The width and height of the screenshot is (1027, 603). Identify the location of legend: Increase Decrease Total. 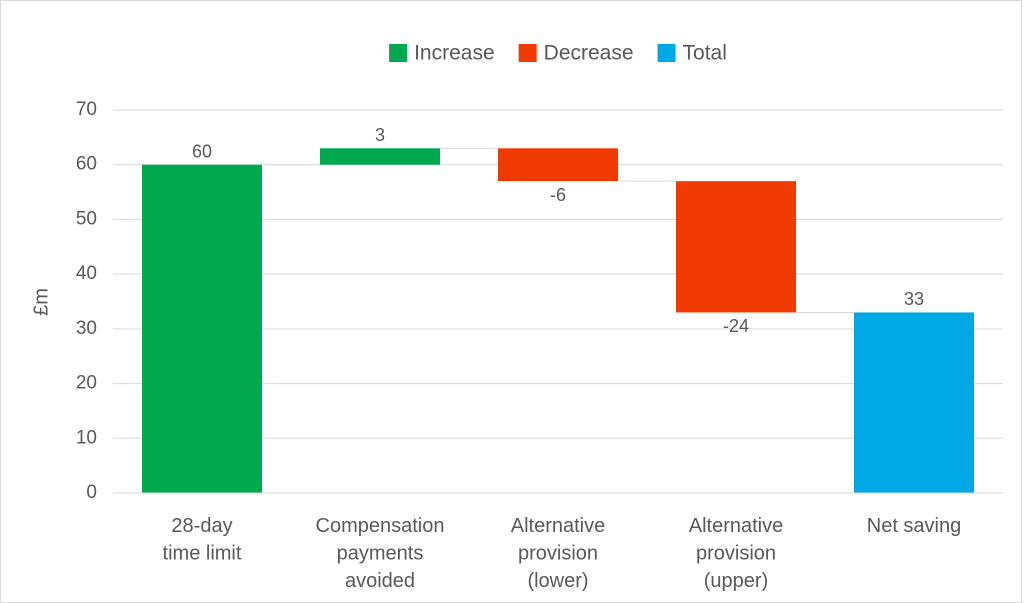
(558, 53).